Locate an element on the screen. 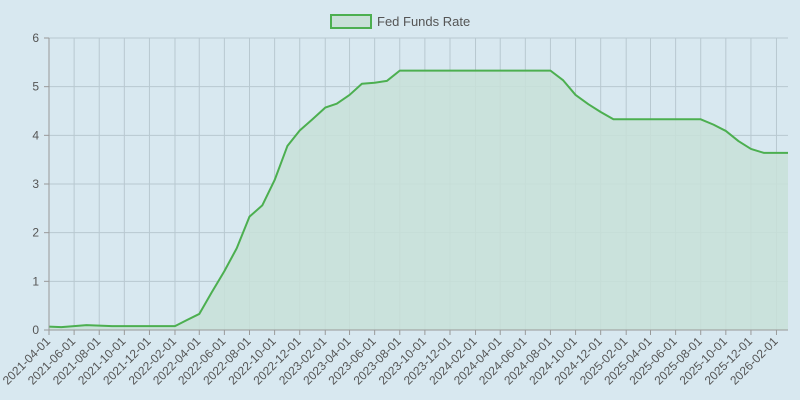  y-tick-label: 4 is located at coordinates (35, 135).